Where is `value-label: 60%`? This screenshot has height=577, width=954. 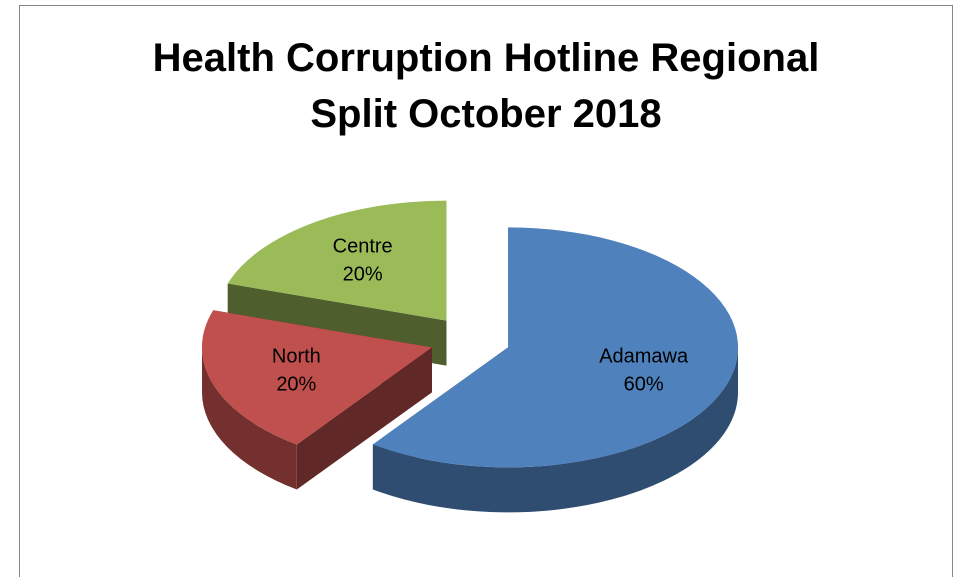
value-label: 60% is located at coordinates (644, 385).